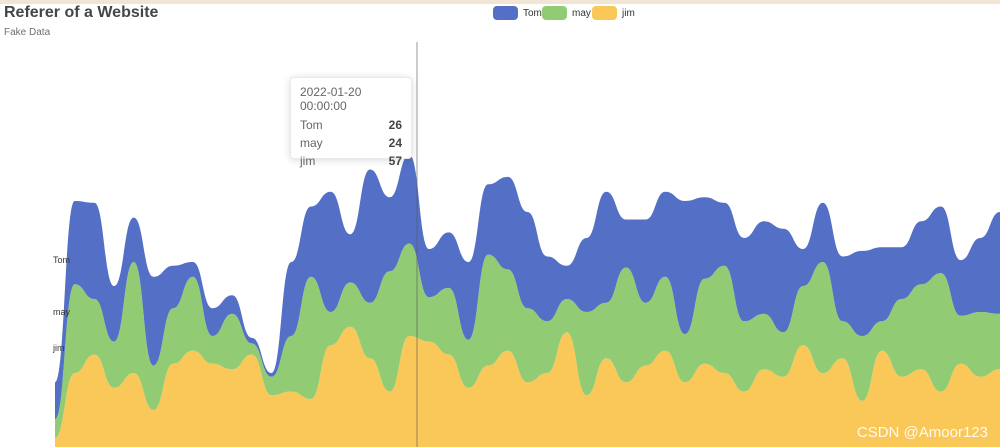 This screenshot has width=1000, height=447. Describe the element at coordinates (554, 13) in the screenshot. I see `legend-swatch-may` at that location.